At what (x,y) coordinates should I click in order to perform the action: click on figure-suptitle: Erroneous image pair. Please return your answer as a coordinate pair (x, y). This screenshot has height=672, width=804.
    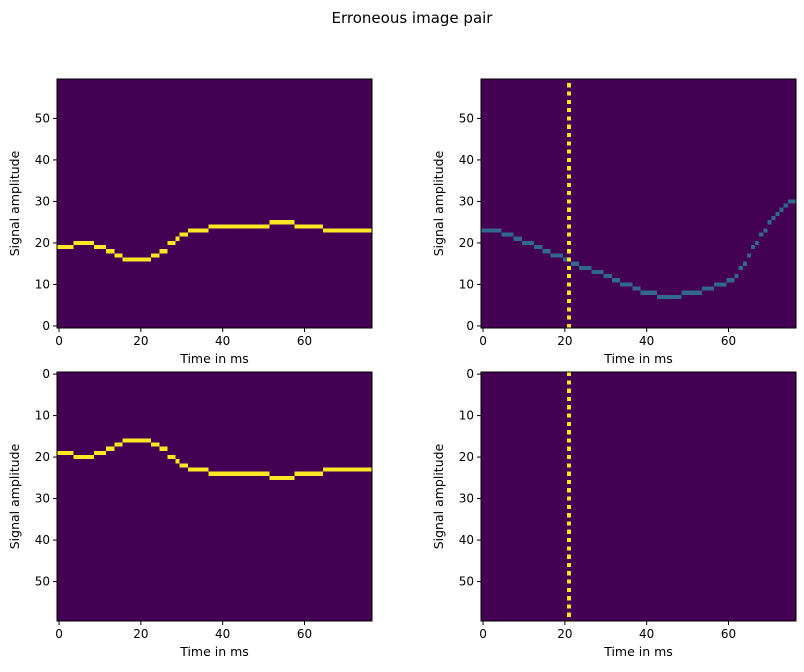
    Looking at the image, I should click on (413, 18).